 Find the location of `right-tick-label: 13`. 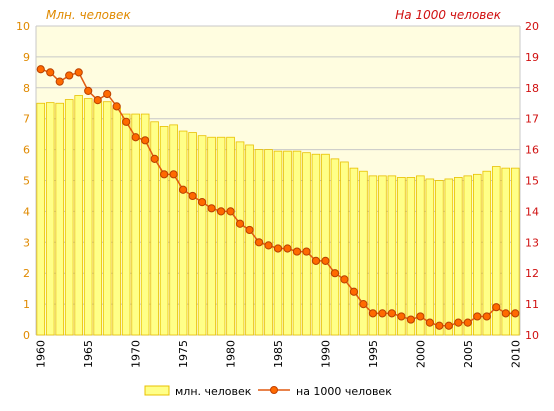

right-tick-label: 13 is located at coordinates (532, 242).